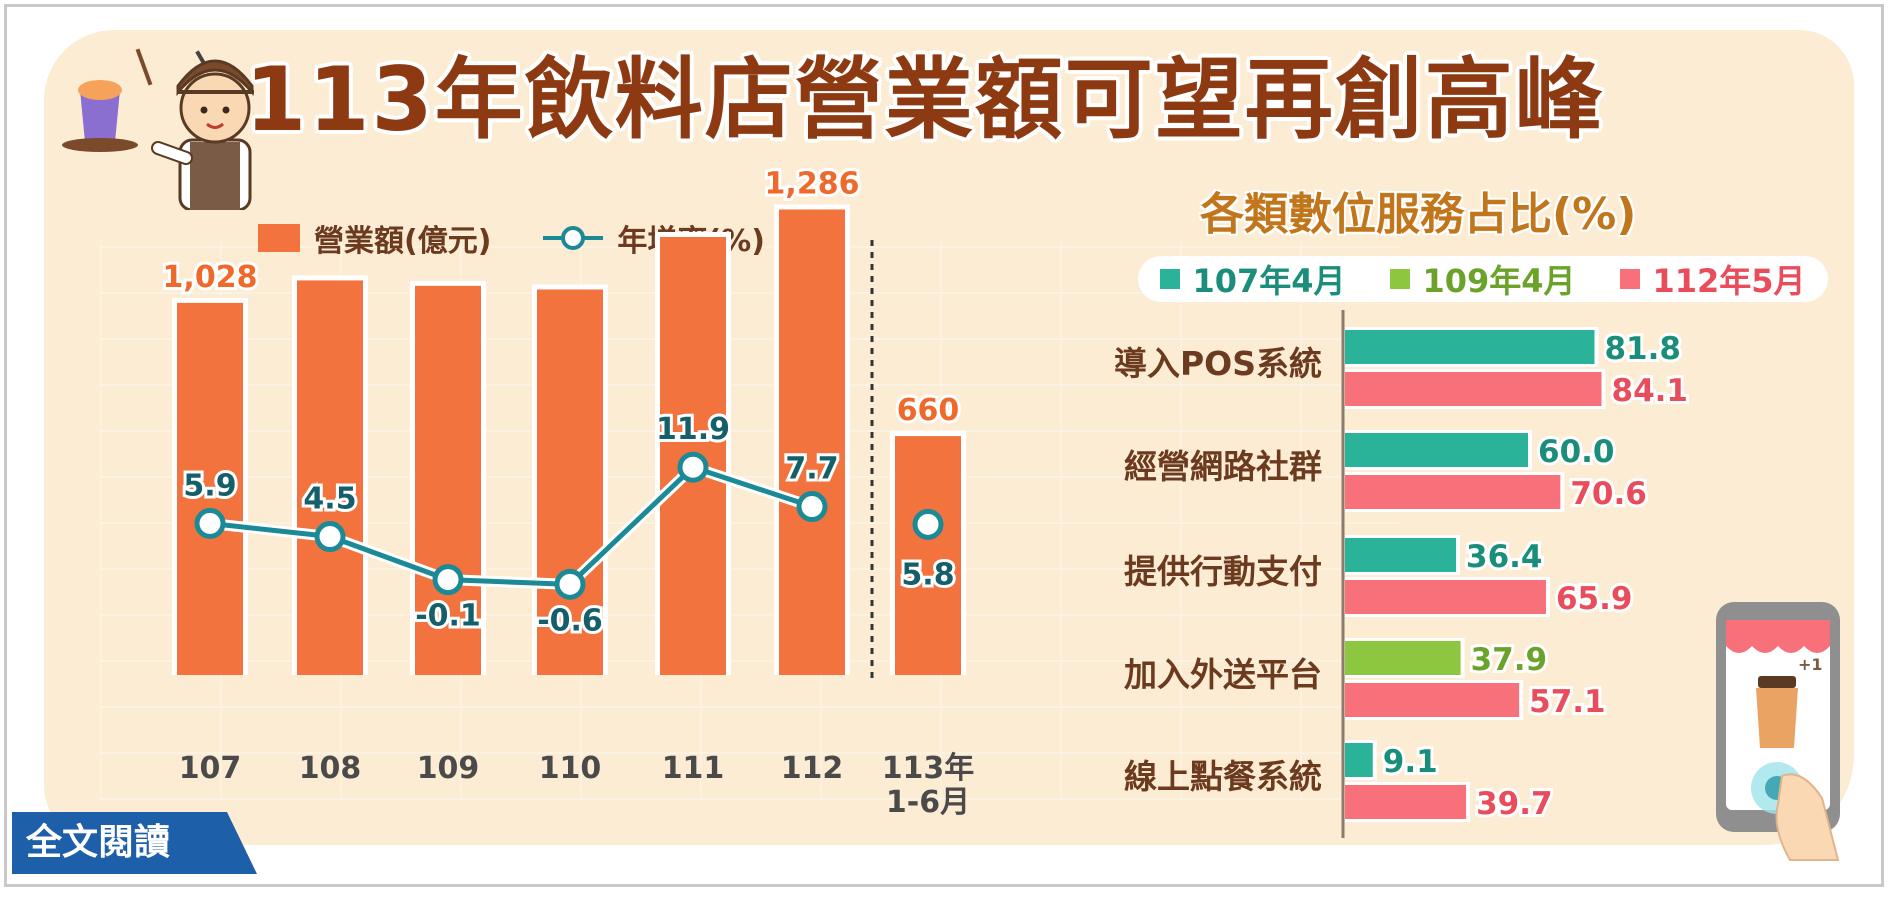 Image resolution: width=1894 pixels, height=897 pixels. What do you see at coordinates (98, 842) in the screenshot?
I see `read-full-article-link: 全文閱讀` at bounding box center [98, 842].